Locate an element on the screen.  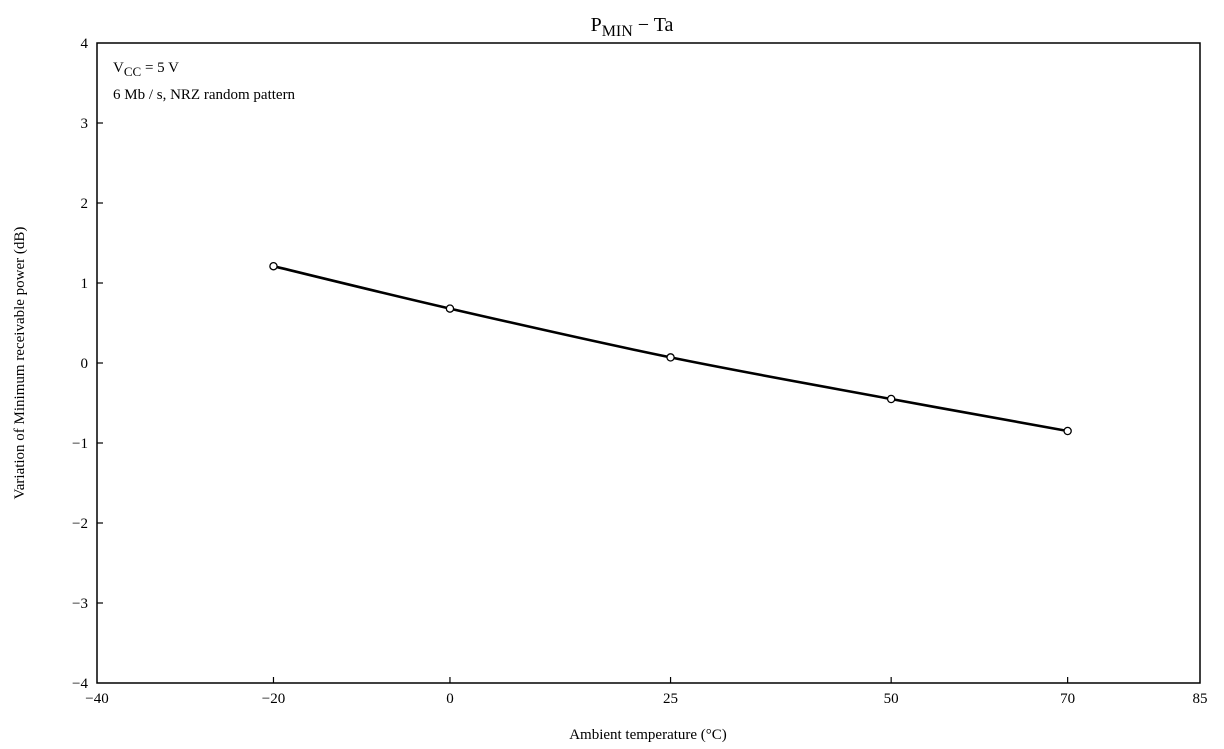
x-axis-label: Ambient temperature (°C) is located at coordinates (648, 735).